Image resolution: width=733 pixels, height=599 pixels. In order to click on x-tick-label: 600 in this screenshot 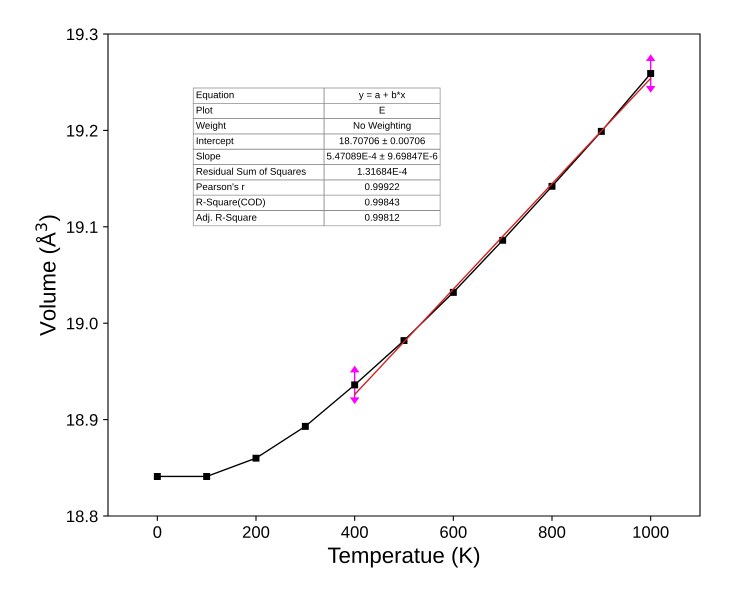, I will do `click(453, 532)`.